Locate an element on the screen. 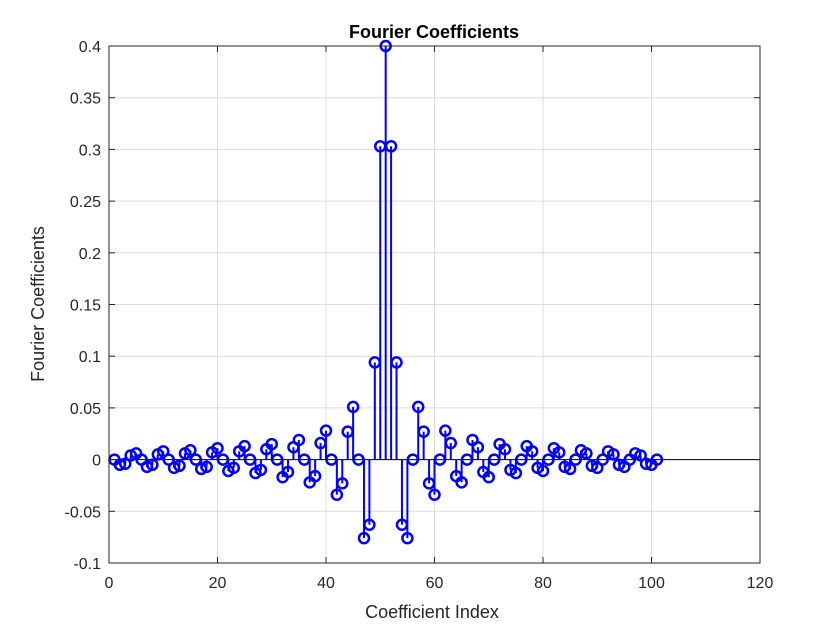 This screenshot has height=630, width=840. x-tick-label: 80 is located at coordinates (543, 583).